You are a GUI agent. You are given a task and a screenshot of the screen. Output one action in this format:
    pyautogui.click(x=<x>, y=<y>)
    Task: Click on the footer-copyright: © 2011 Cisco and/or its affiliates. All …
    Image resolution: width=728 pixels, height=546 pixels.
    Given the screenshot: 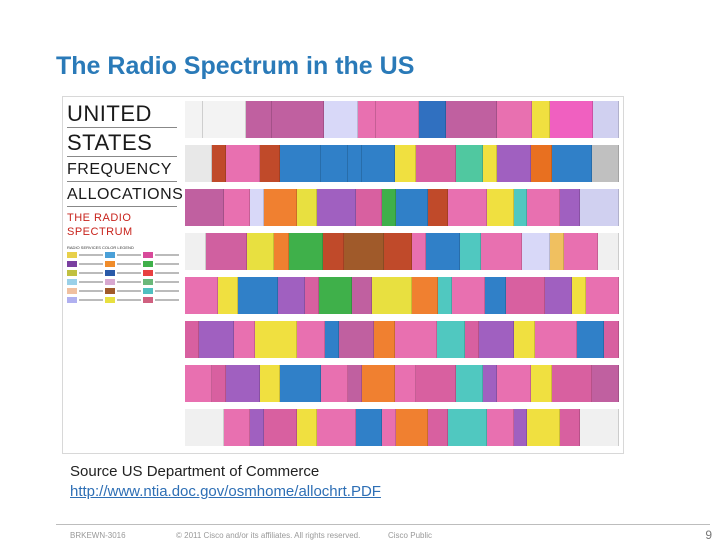 What is the action you would take?
    pyautogui.click(x=268, y=535)
    